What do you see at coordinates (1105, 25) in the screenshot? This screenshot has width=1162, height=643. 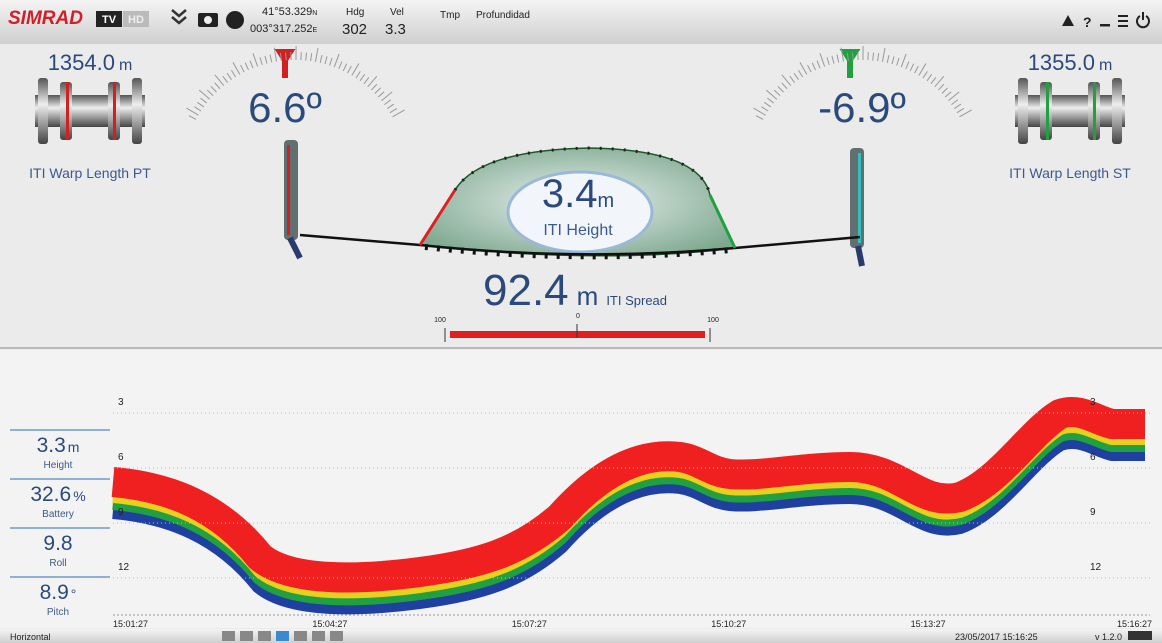 I see `minimize-button` at bounding box center [1105, 25].